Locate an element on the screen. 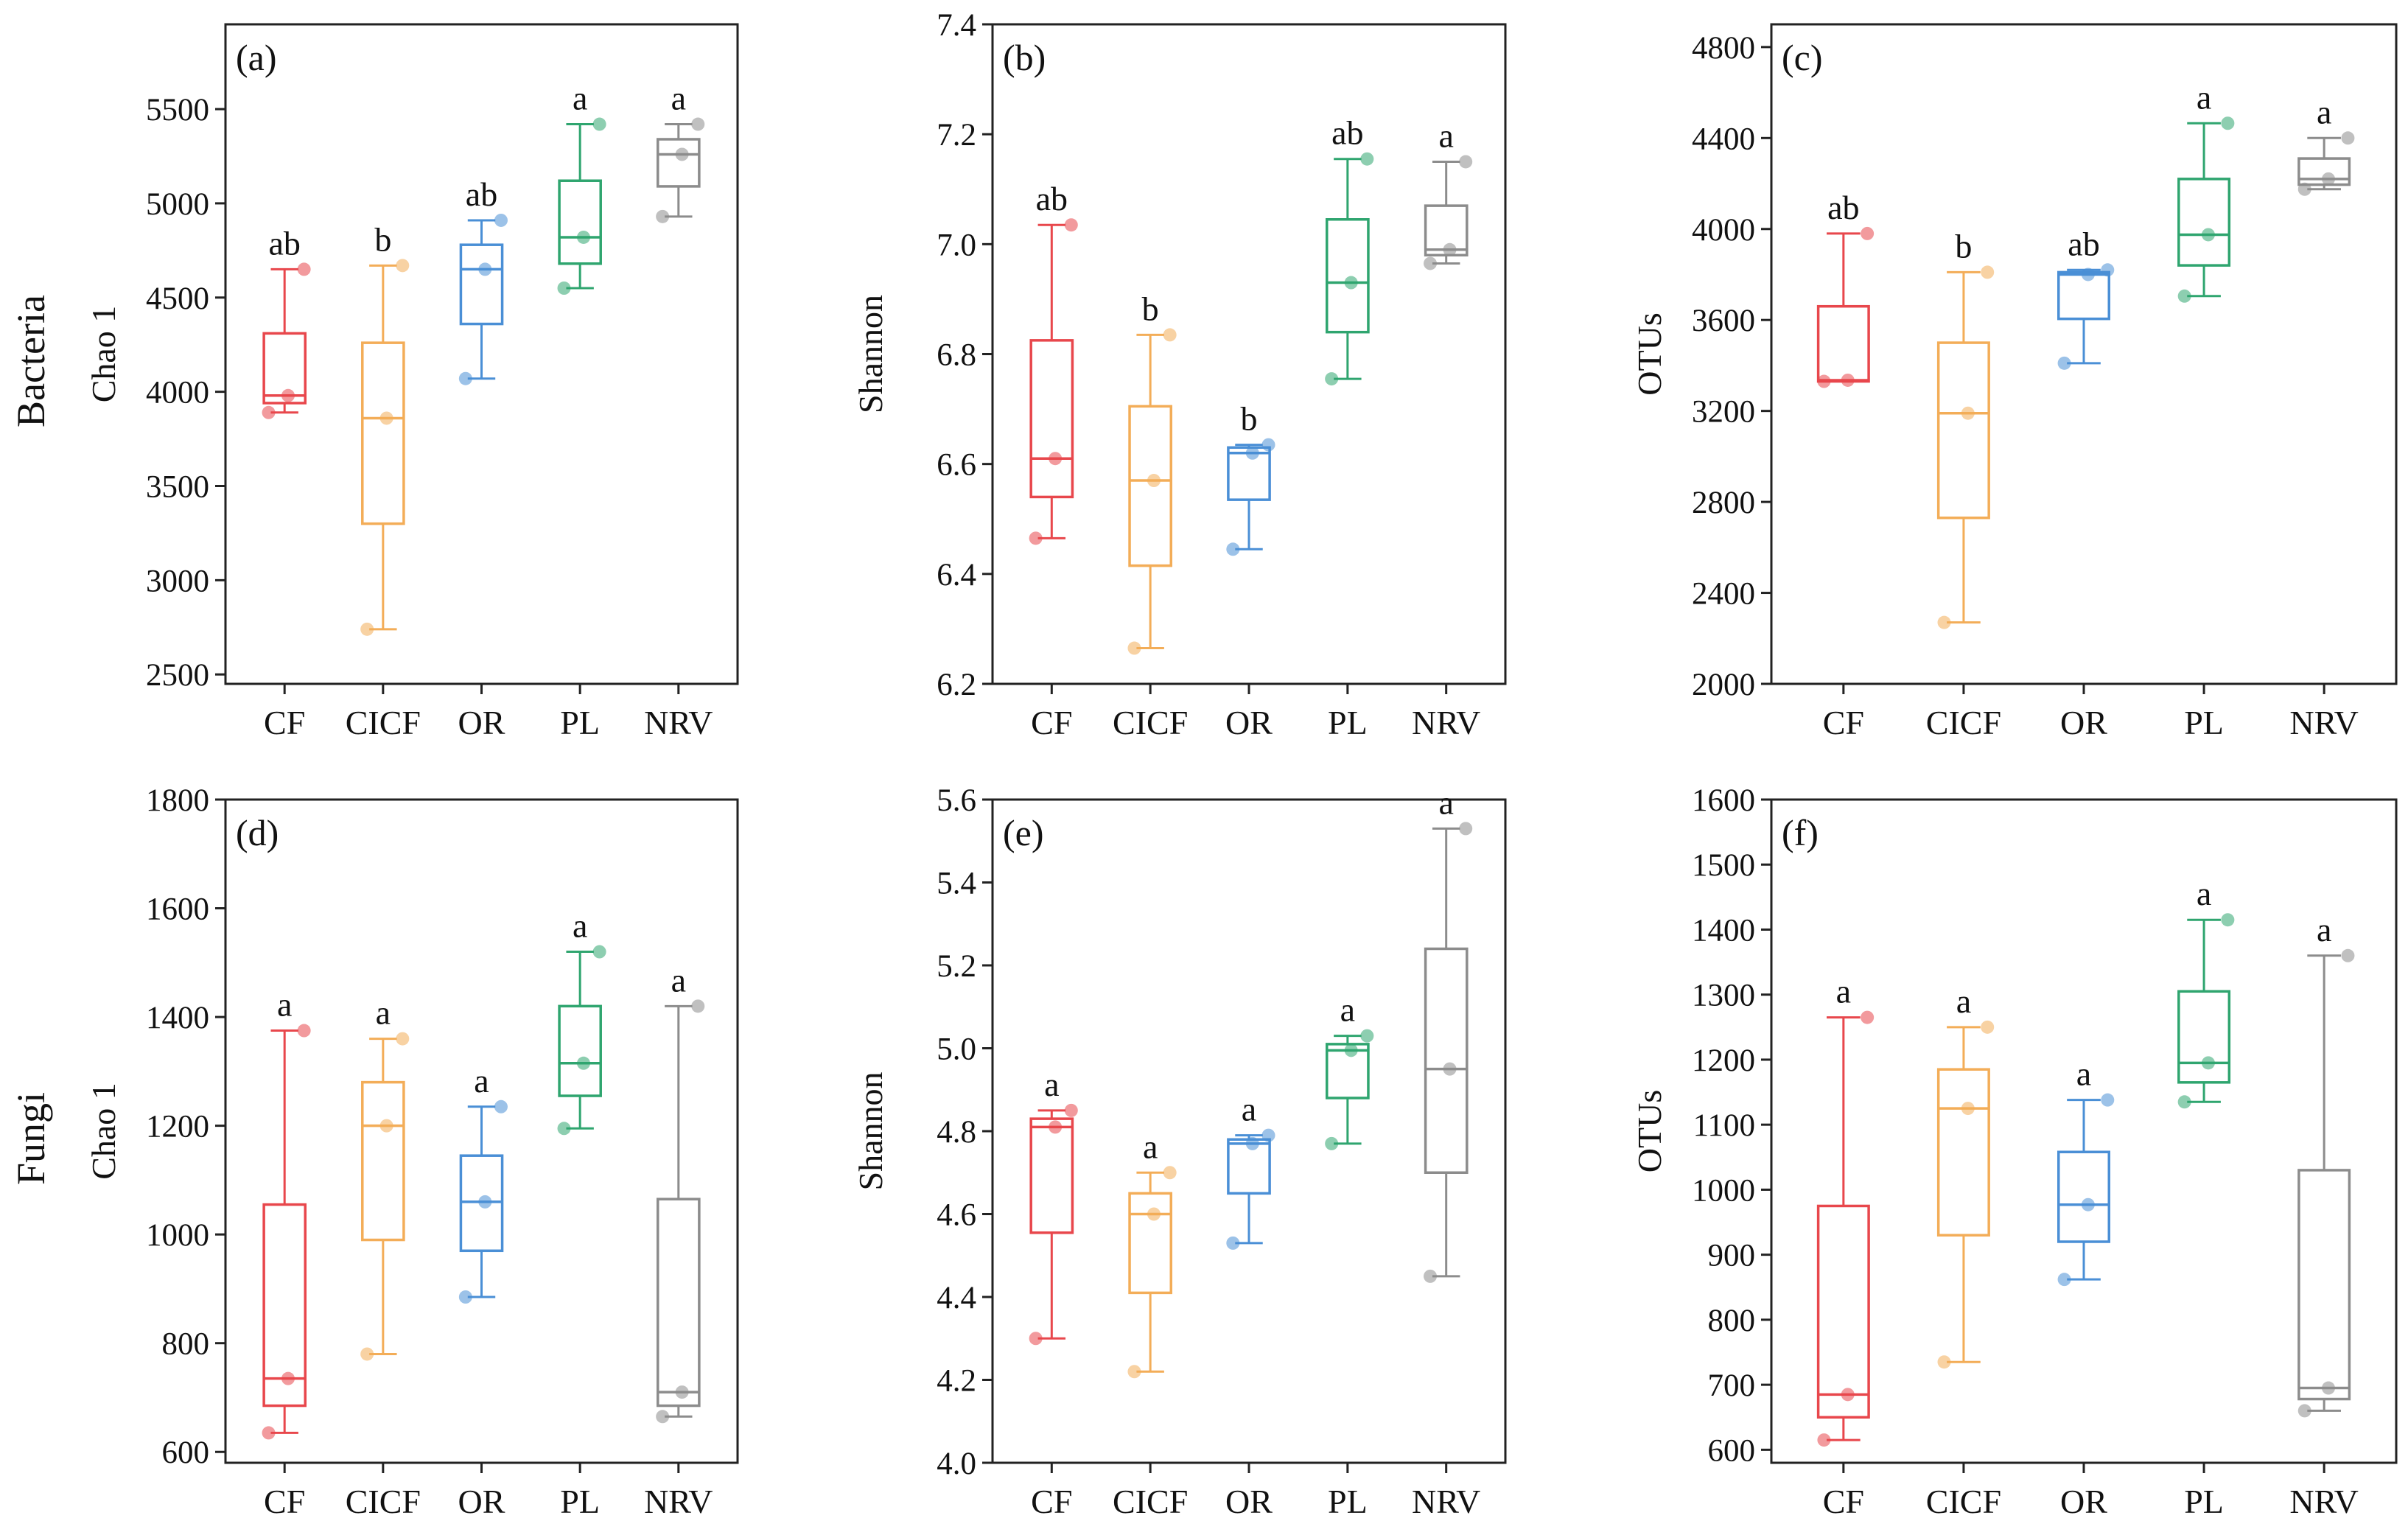  y-tick-label: 6.4 is located at coordinates (956, 575).